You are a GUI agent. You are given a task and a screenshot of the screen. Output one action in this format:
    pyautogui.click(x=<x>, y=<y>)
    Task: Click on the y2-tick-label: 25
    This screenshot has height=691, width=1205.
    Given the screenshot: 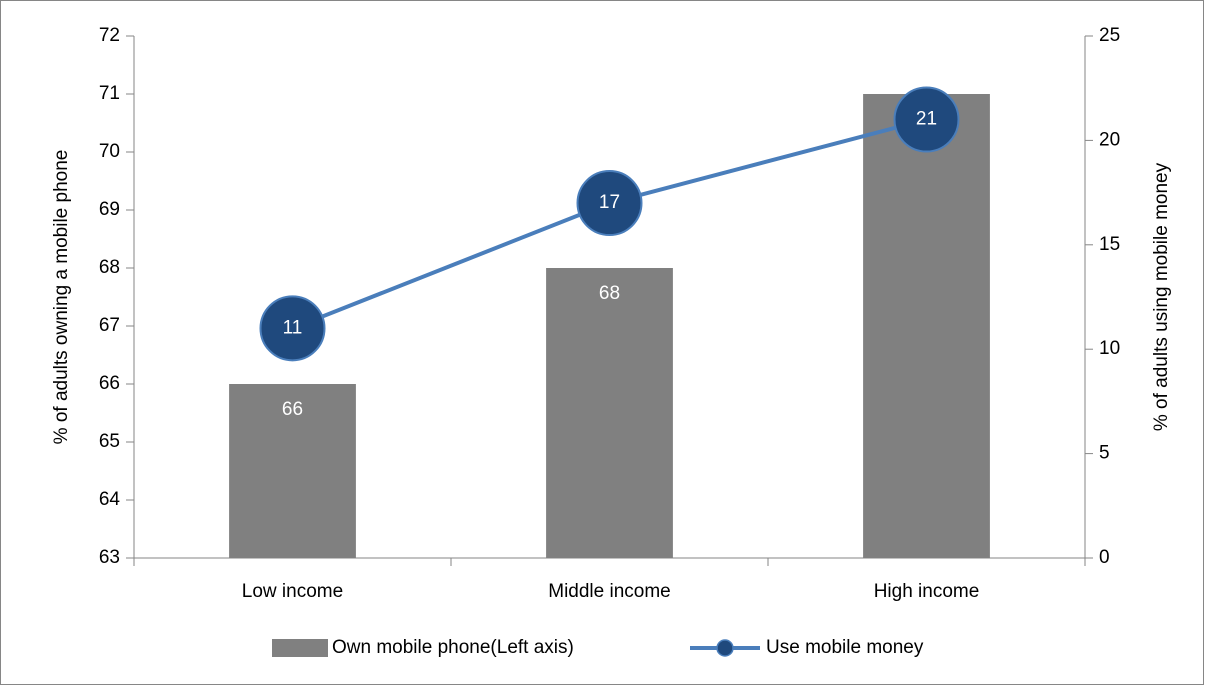 What is the action you would take?
    pyautogui.click(x=1109, y=35)
    